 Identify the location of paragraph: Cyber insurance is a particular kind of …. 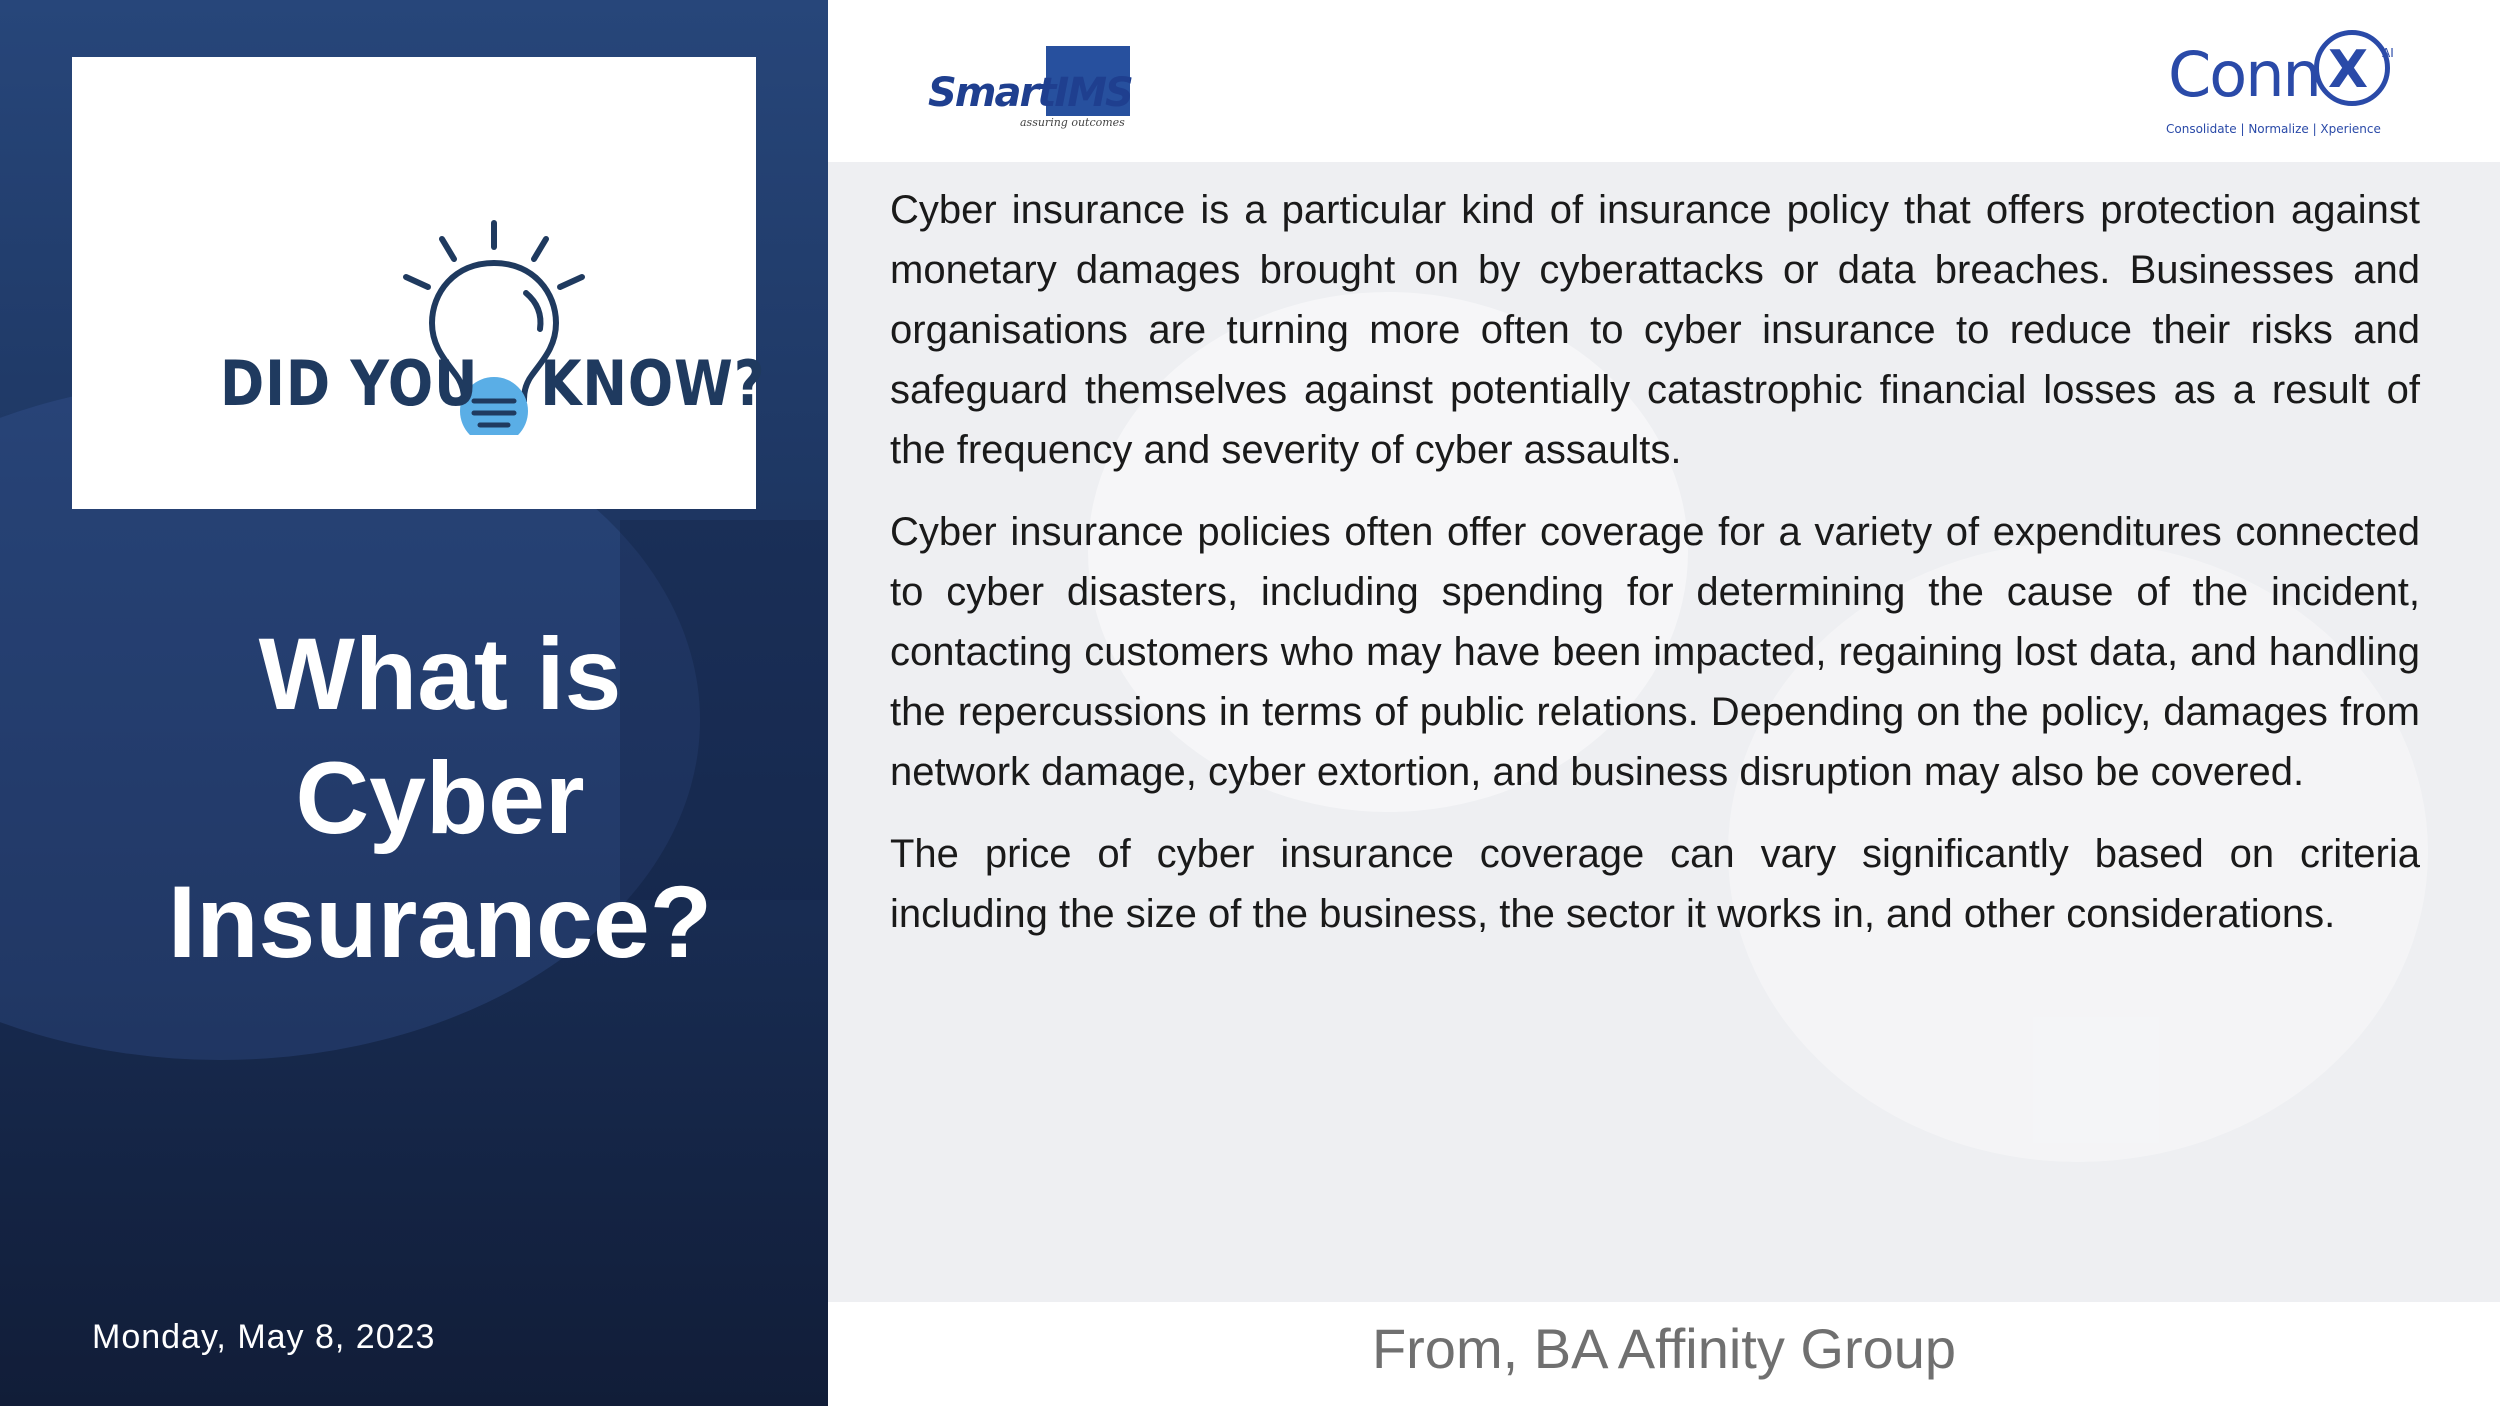
(1655, 330).